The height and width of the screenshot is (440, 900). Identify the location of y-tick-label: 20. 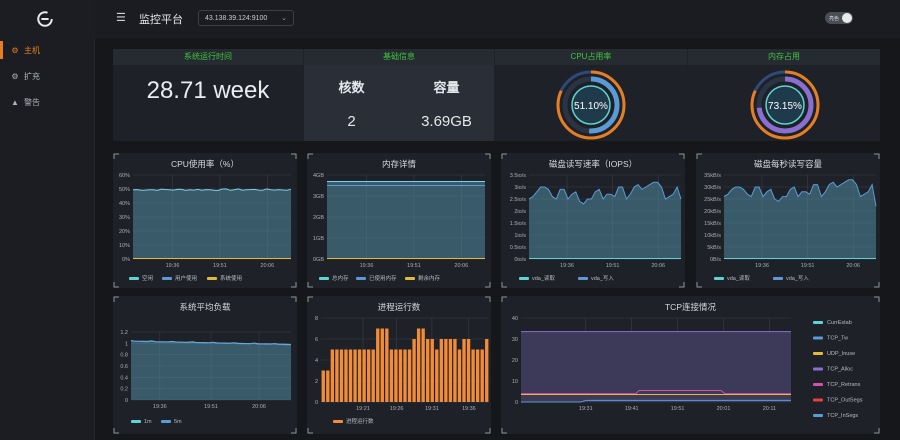
(515, 361).